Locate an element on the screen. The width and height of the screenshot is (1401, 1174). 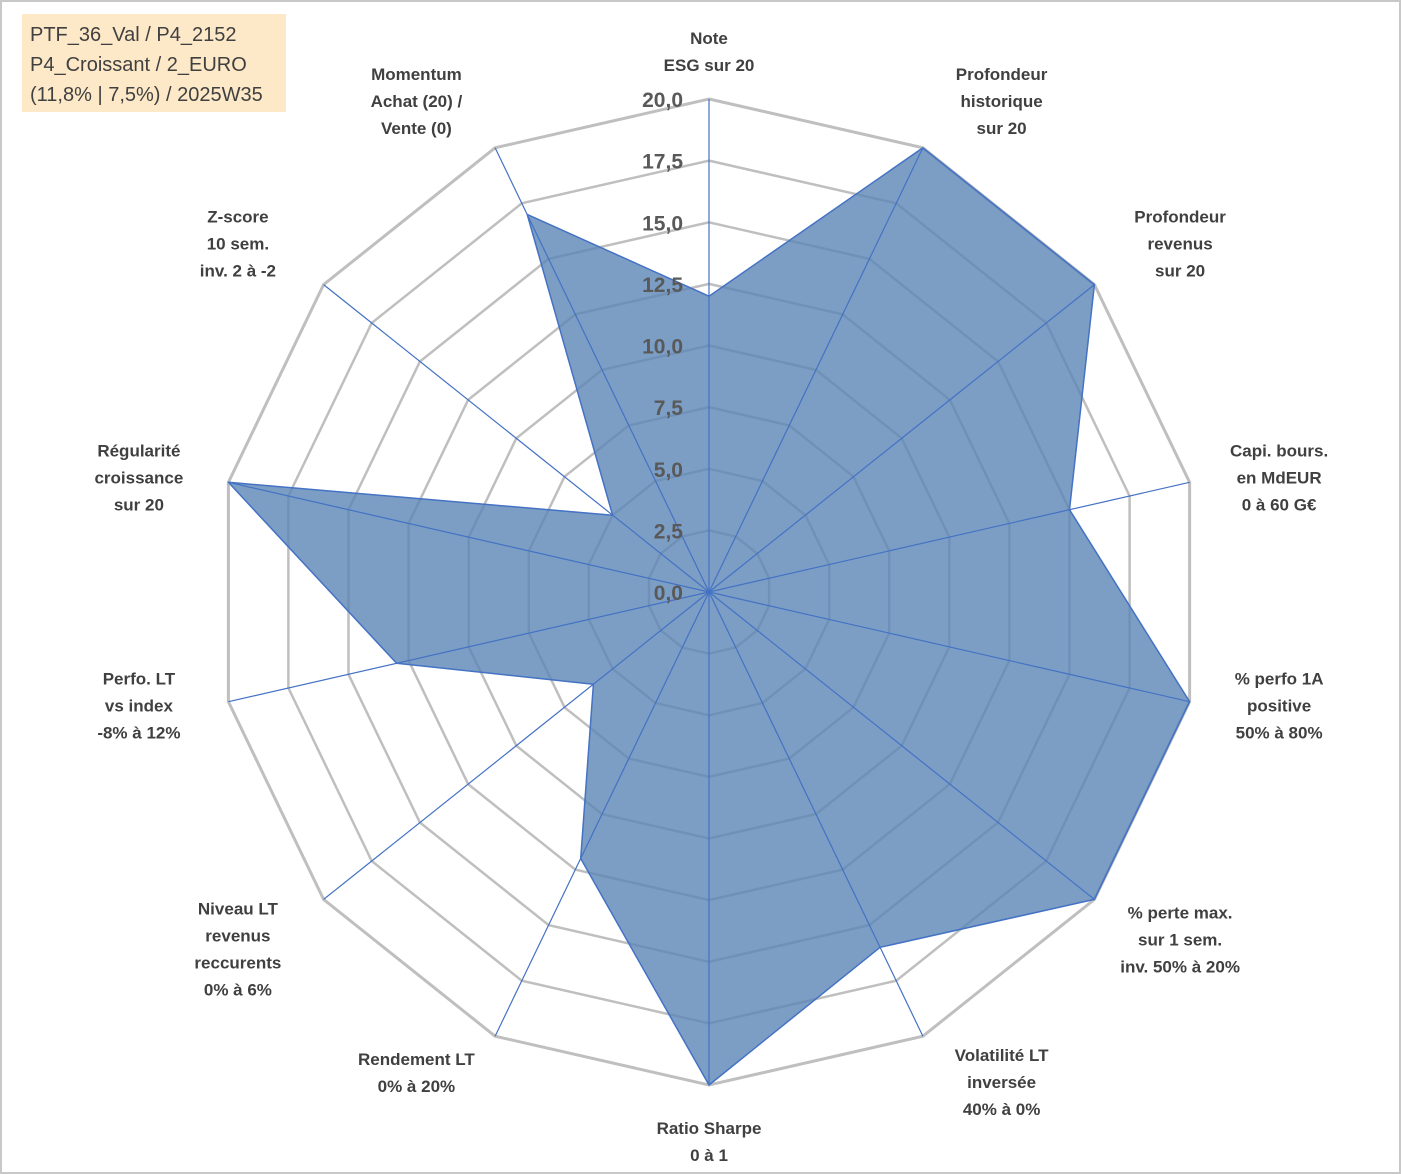
axis-label-13-line-0: Momentum is located at coordinates (416, 74).